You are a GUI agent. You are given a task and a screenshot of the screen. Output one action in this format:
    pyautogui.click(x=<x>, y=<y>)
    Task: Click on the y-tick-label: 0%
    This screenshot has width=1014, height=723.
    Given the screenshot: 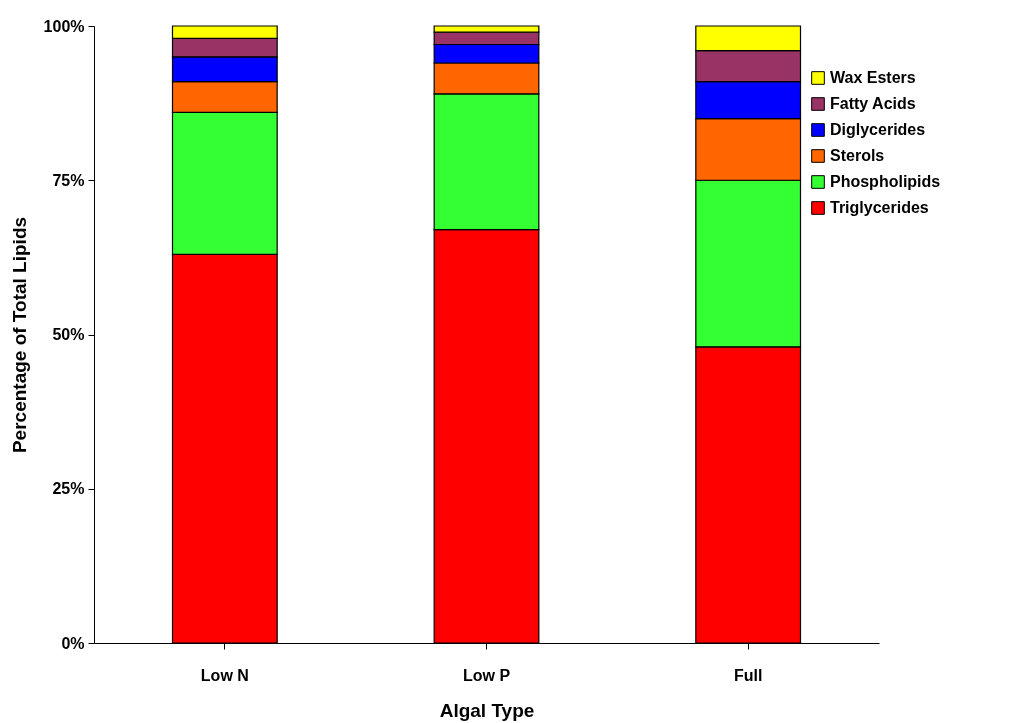 What is the action you would take?
    pyautogui.click(x=73, y=643)
    